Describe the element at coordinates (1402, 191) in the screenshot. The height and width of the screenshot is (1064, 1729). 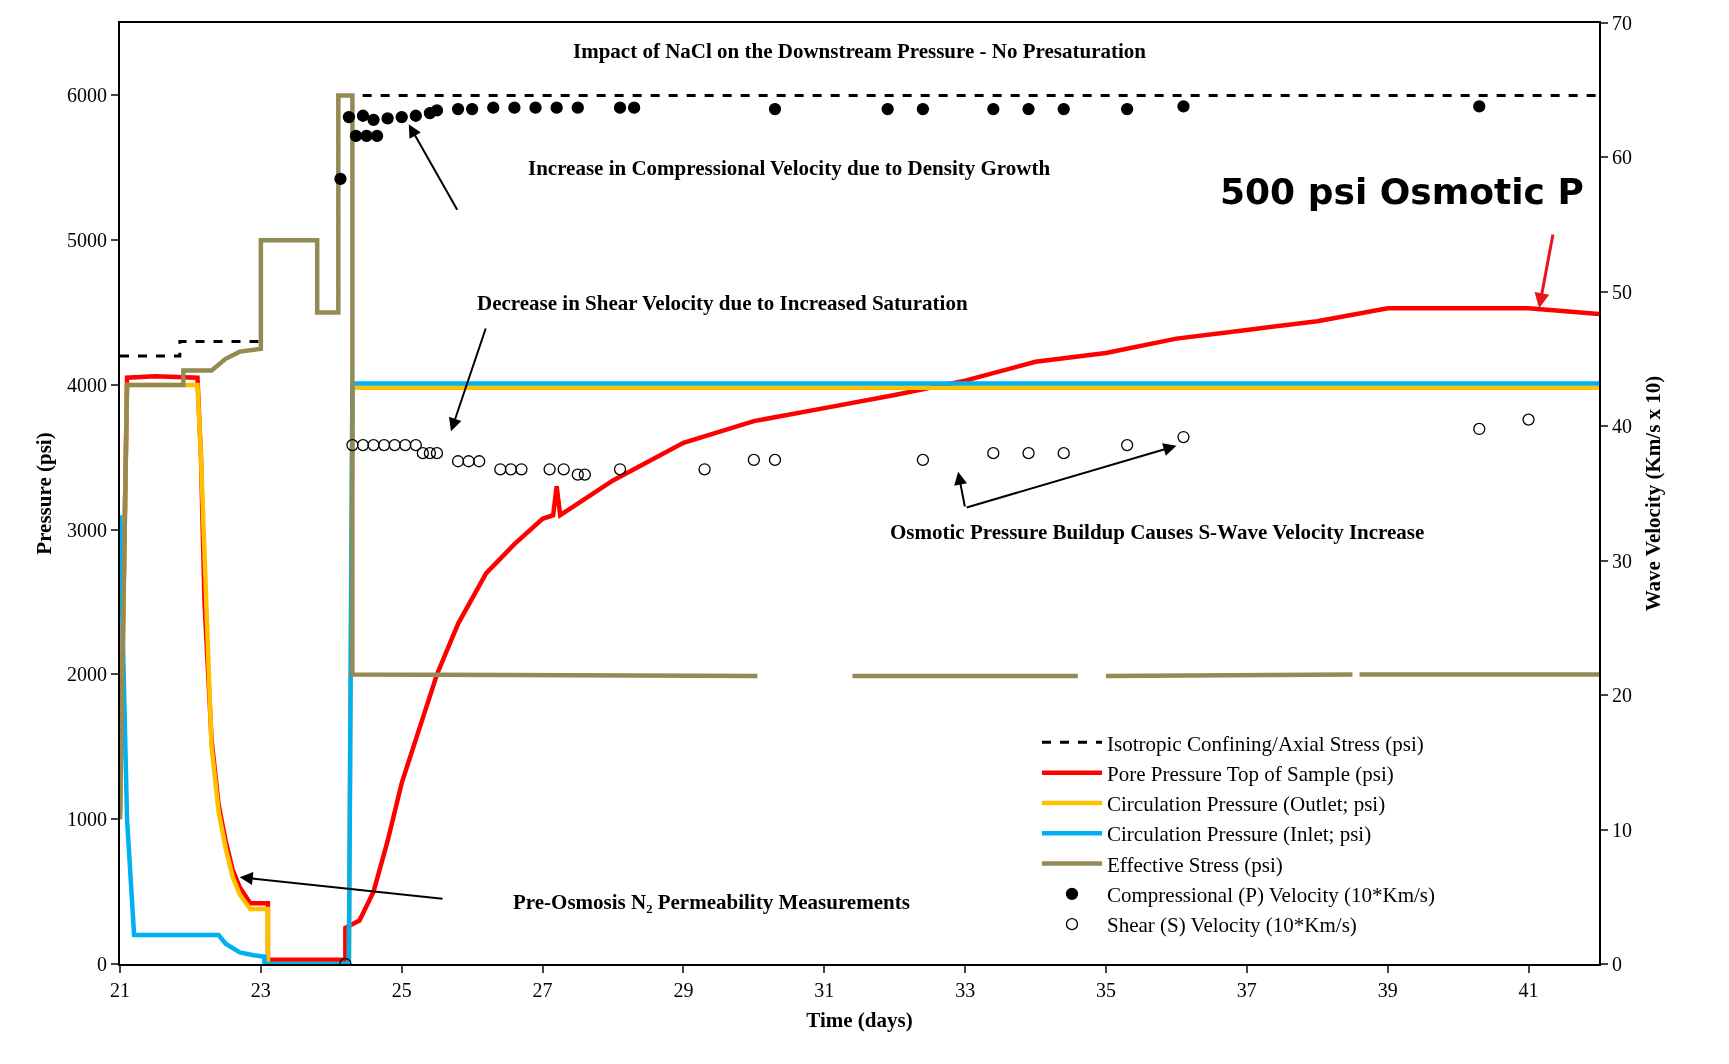
I see `annotation: 500 psi Osmotic P` at that location.